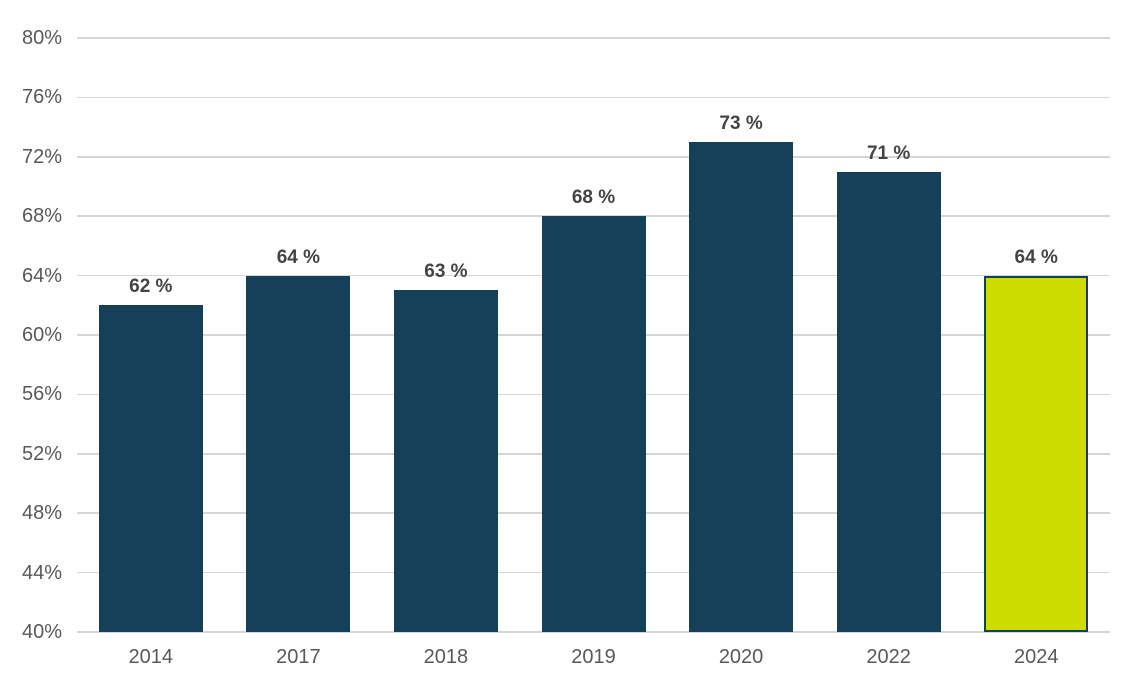 The image size is (1140, 685). Describe the element at coordinates (741, 123) in the screenshot. I see `bar-value-label: 73 %` at that location.